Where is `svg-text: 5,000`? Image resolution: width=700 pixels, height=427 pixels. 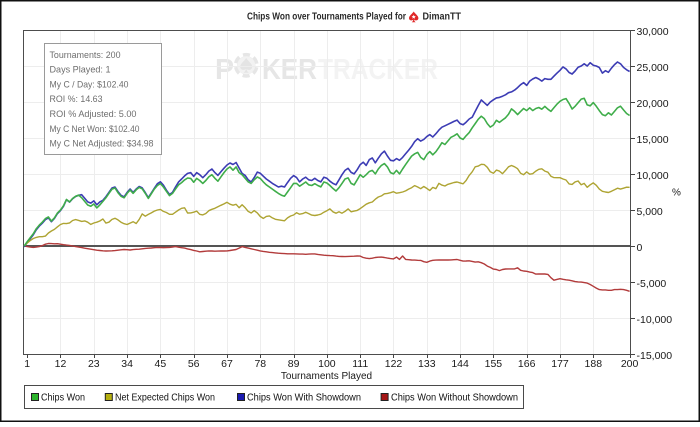
svg-text: 5,000 is located at coordinates (650, 212).